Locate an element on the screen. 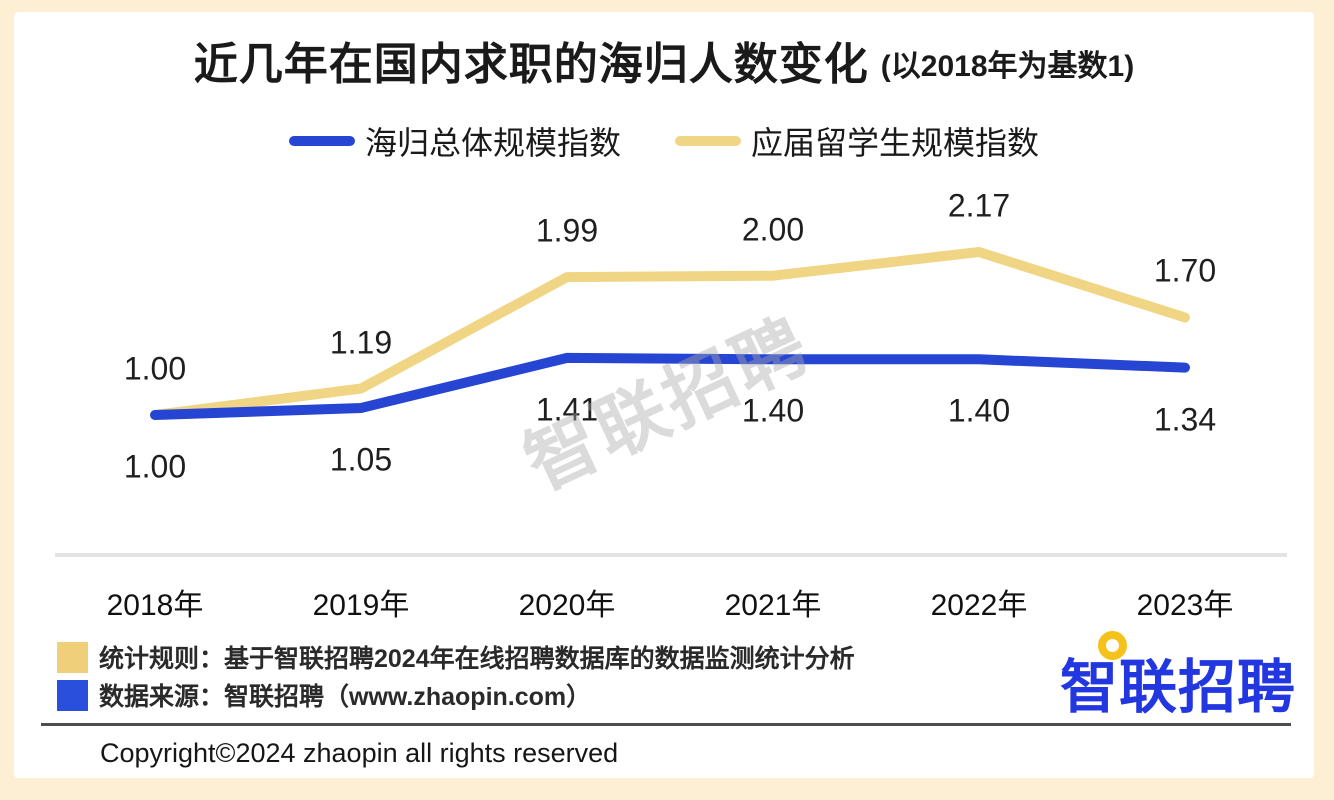 This screenshot has width=1334, height=800. zhaopin-logo: 智联招聘 is located at coordinates (1178, 677).